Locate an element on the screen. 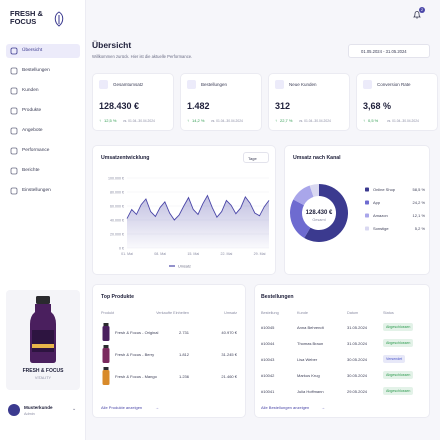 The width and height of the screenshot is (440, 440). legend-value: 24,2 % is located at coordinates (419, 202).